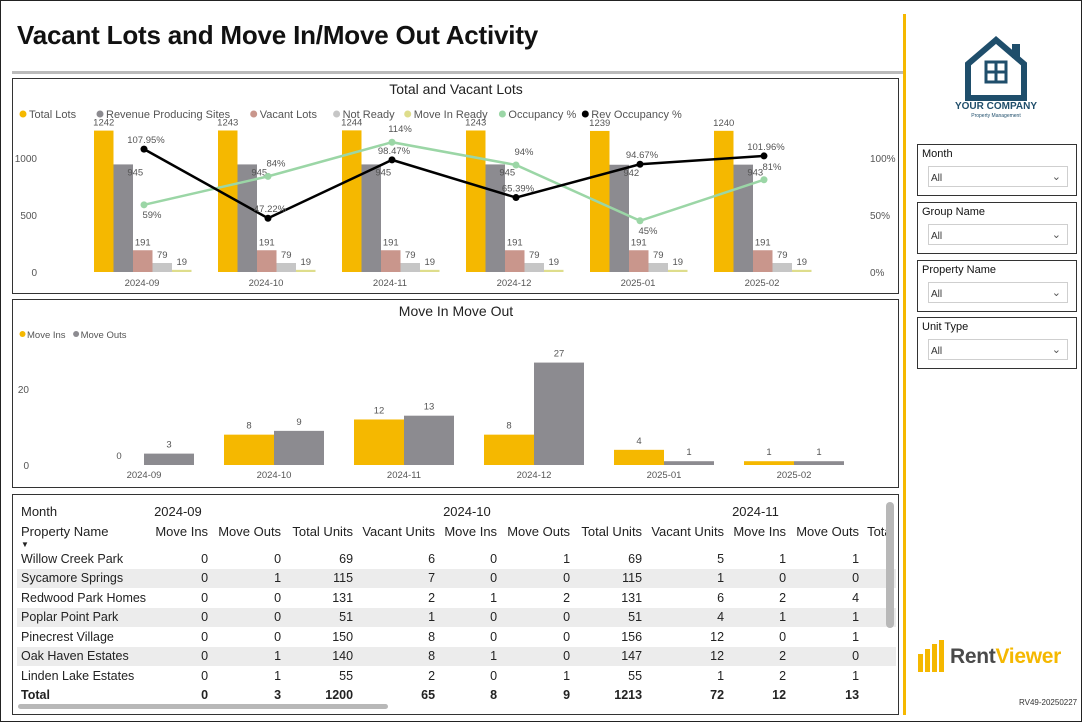  Describe the element at coordinates (648, 231) in the screenshot. I see `line-data-label: 45%` at that location.